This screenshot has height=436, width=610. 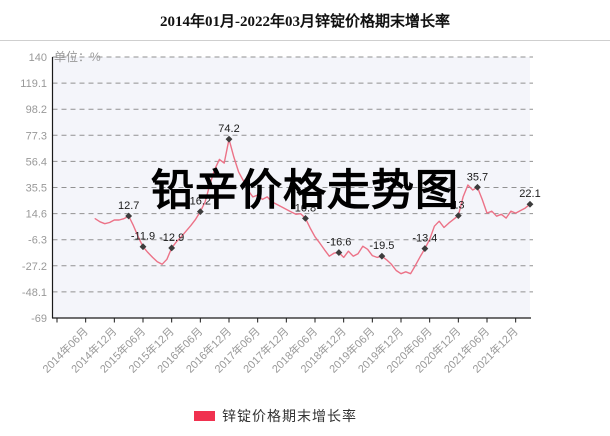 What do you see at coordinates (36, 136) in the screenshot?
I see `y-tick-label: 77.3` at bounding box center [36, 136].